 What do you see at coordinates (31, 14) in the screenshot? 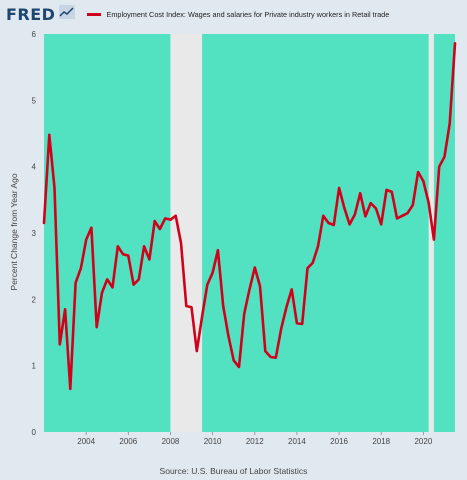
I see `fred-logo: FRED` at bounding box center [31, 14].